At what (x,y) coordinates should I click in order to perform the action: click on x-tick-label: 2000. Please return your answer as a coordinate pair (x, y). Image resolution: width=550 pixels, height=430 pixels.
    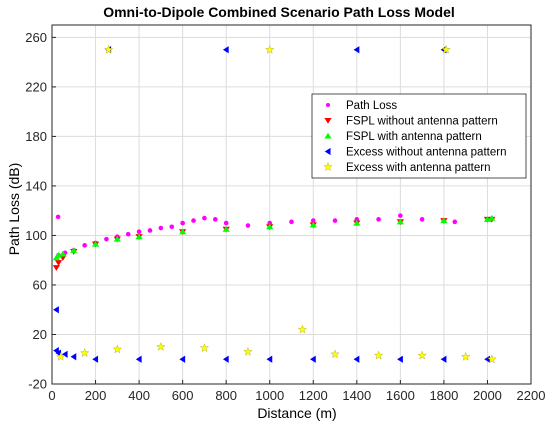
    Looking at the image, I should click on (487, 395).